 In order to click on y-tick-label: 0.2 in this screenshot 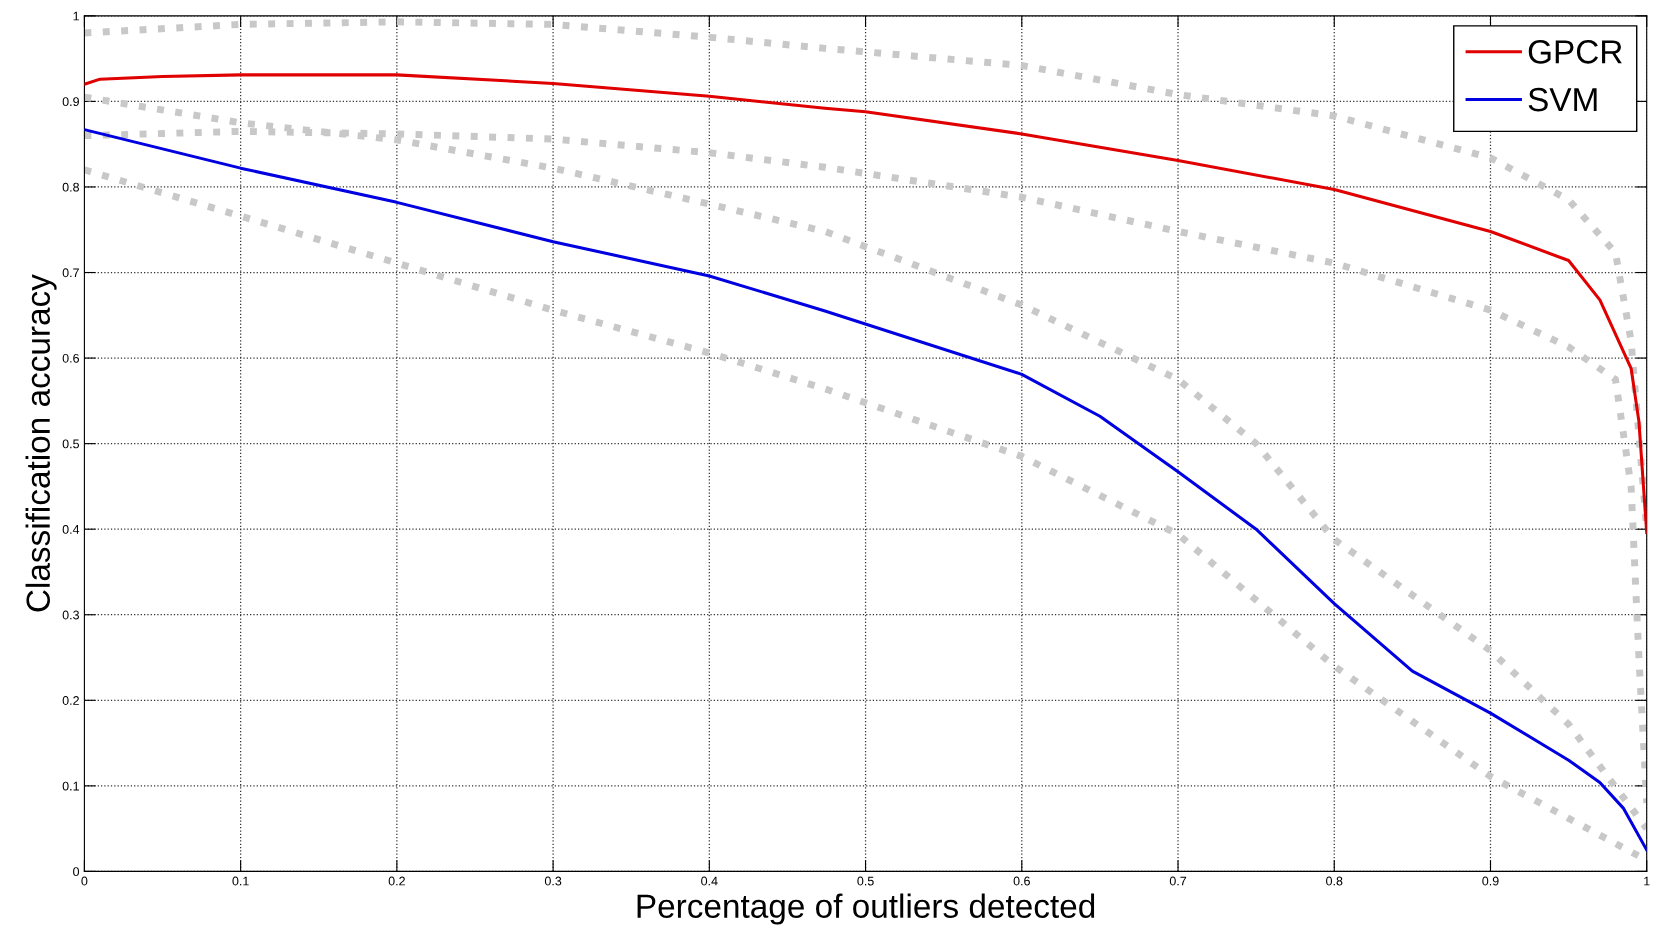, I will do `click(70, 700)`.